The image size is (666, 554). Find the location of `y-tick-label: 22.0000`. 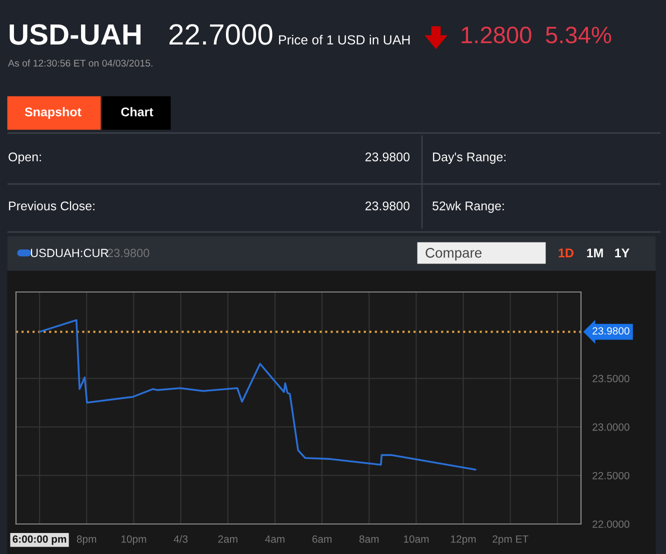

y-tick-label: 22.0000 is located at coordinates (611, 524).